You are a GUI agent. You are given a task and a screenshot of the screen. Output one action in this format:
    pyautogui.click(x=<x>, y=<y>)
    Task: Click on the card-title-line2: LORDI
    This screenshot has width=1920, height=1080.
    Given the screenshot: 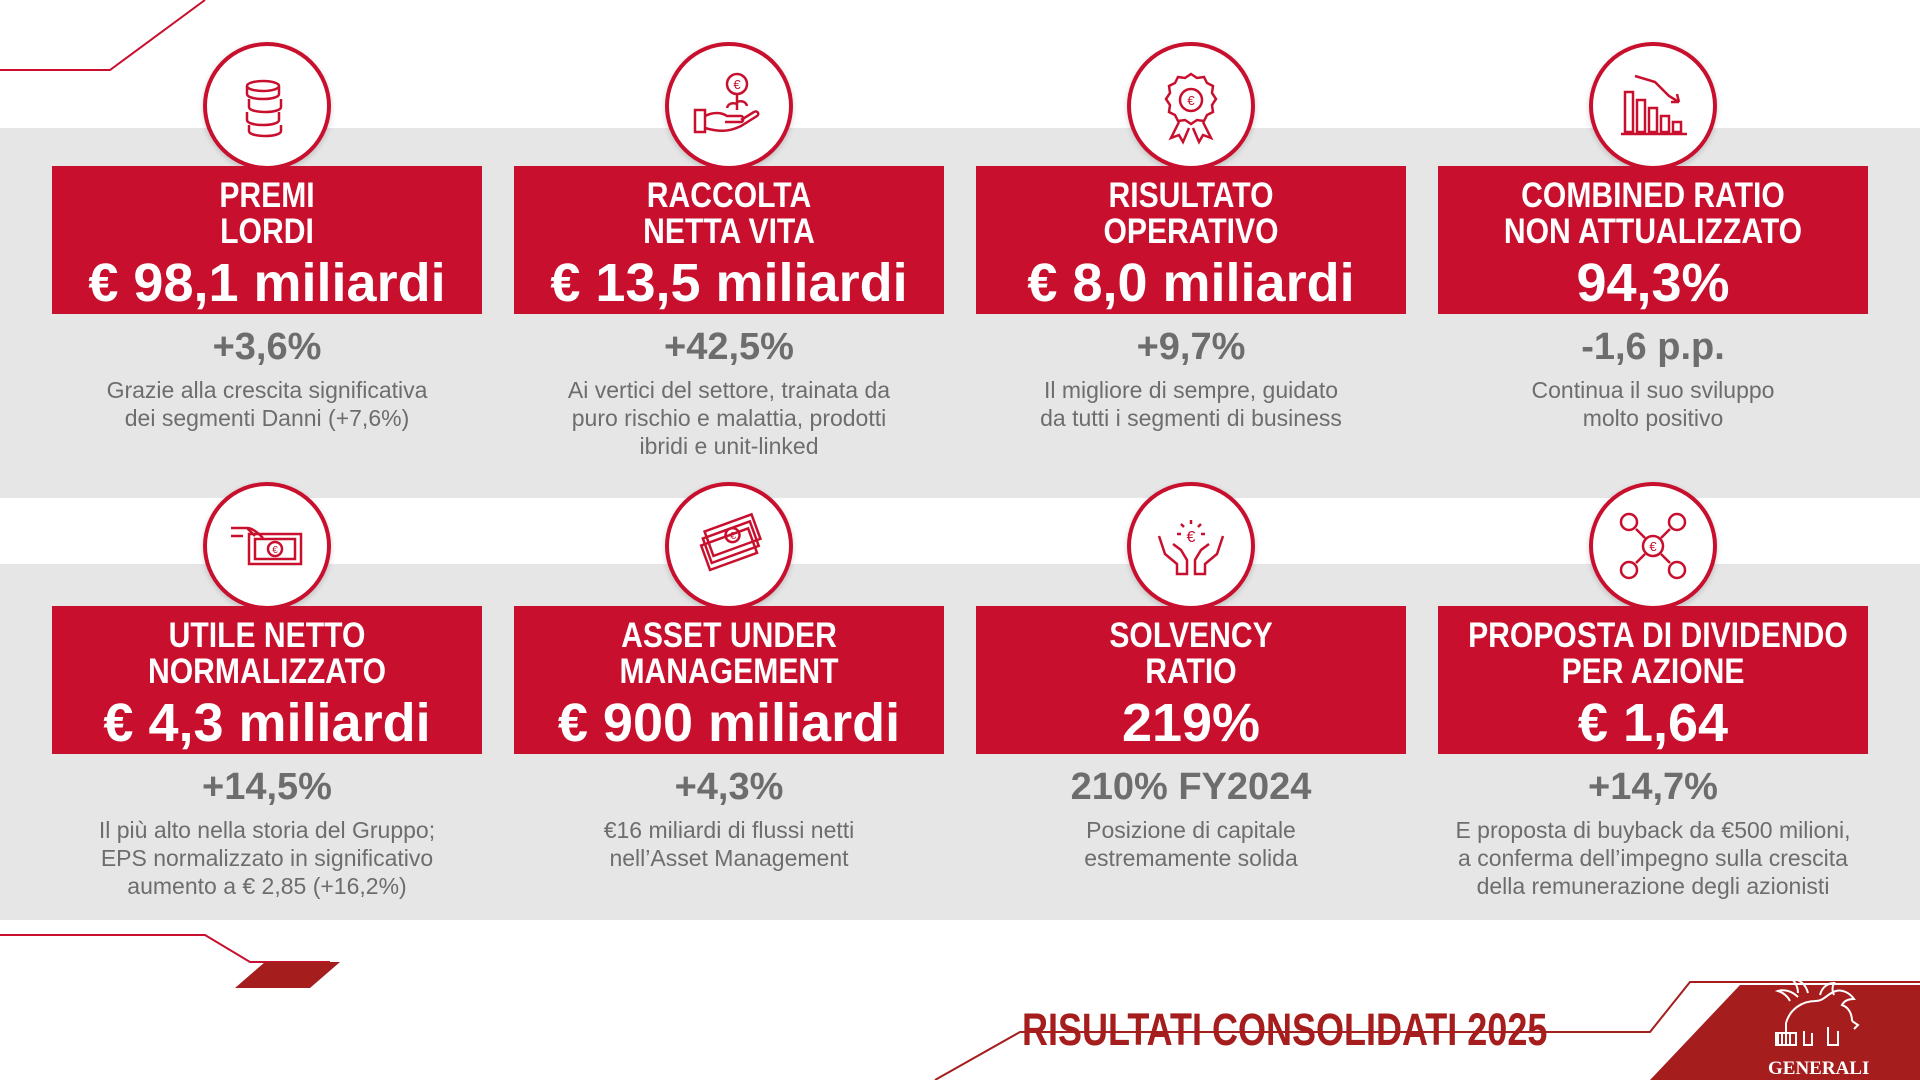 What is the action you would take?
    pyautogui.click(x=267, y=231)
    